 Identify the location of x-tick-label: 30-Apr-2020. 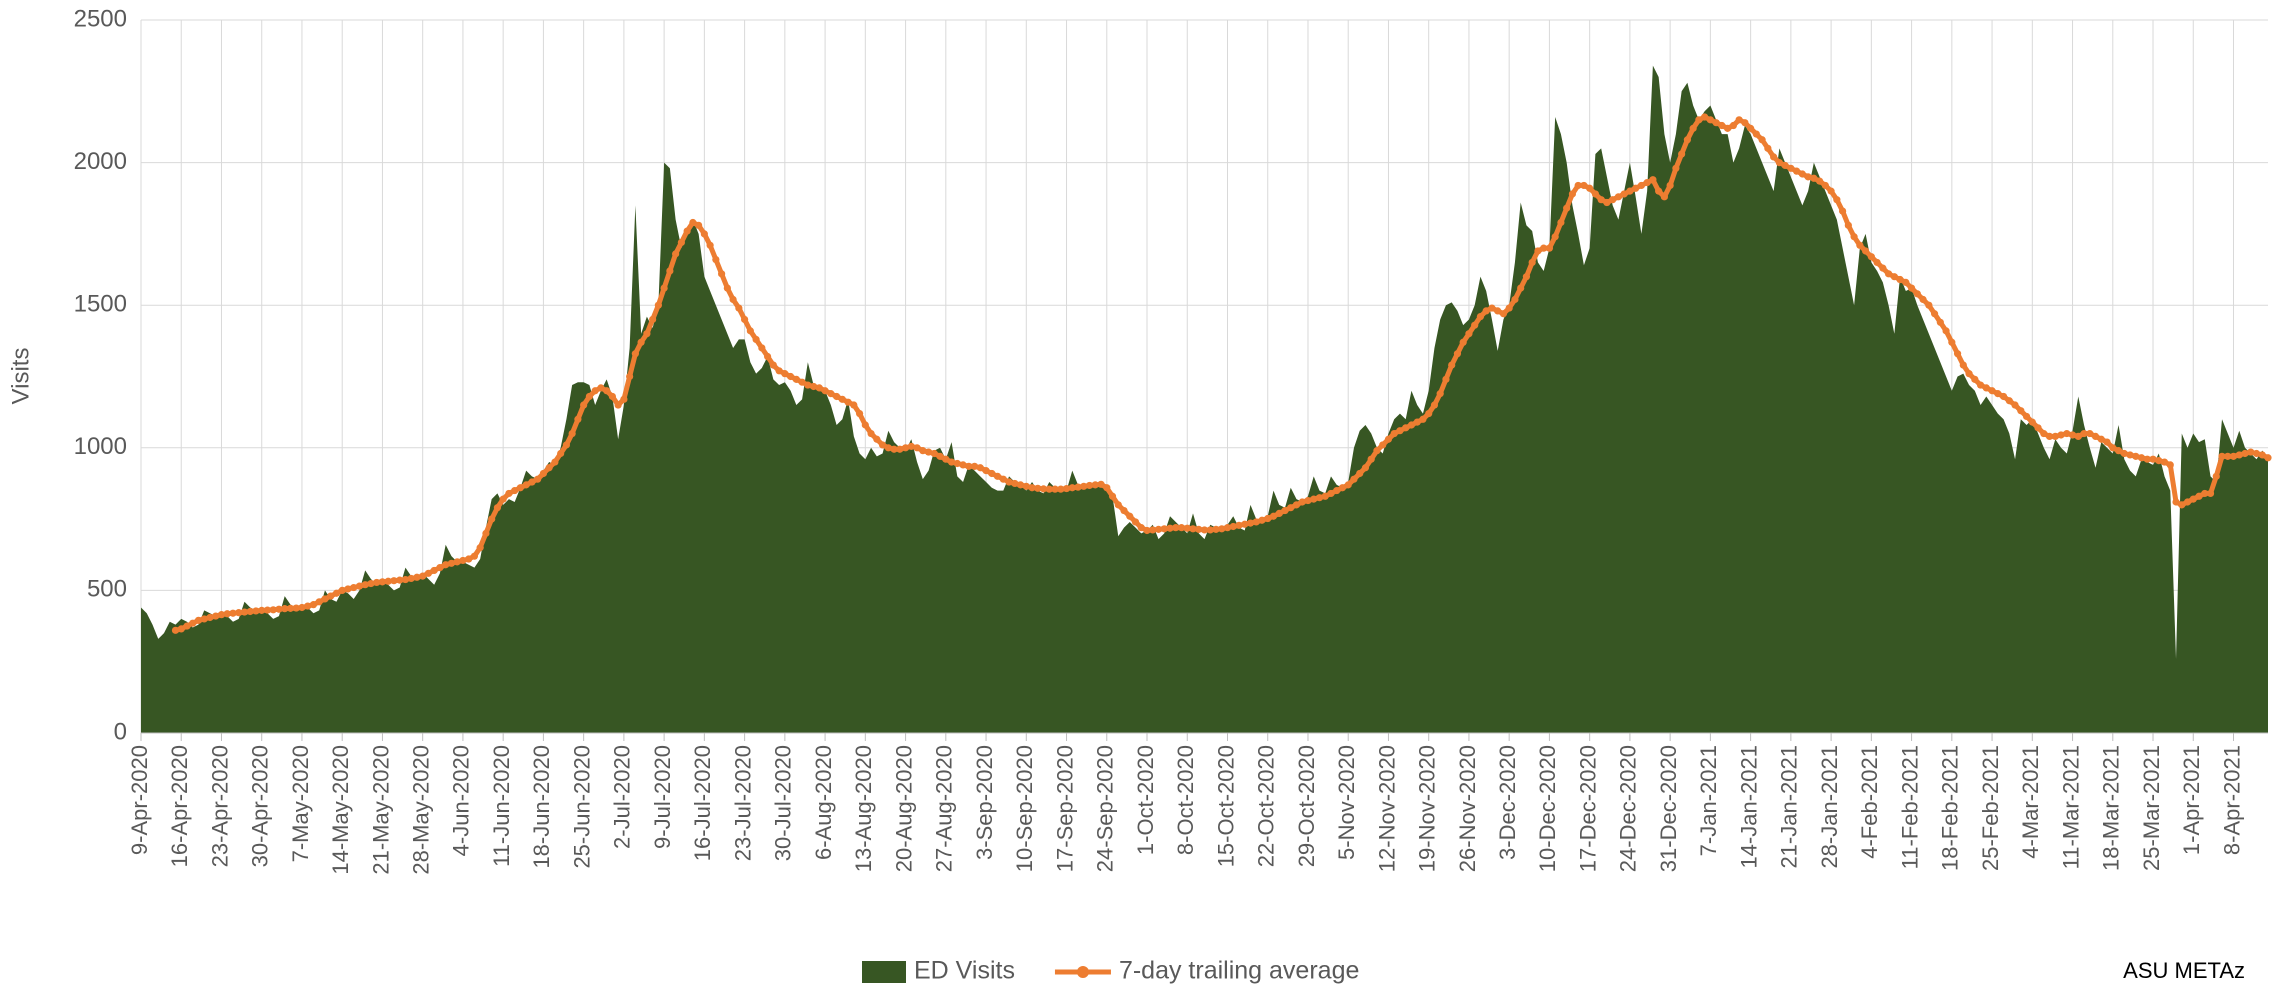
(260, 806).